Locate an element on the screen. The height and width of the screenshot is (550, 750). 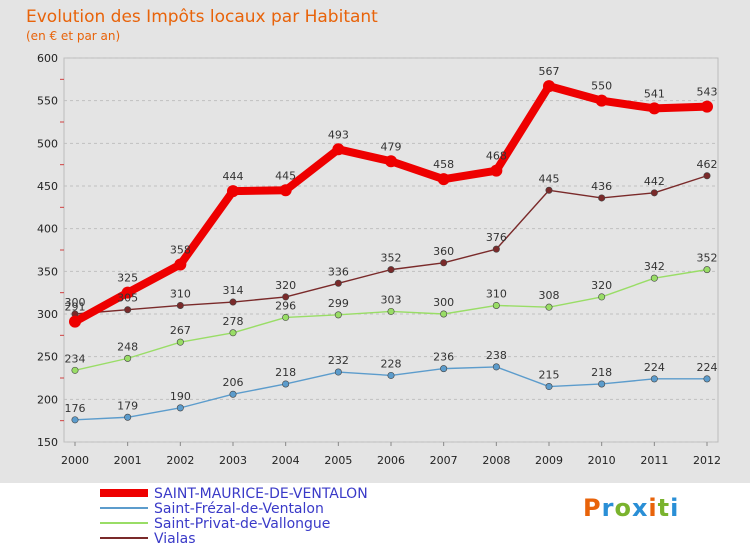
x-tick-label: 2004 is located at coordinates (286, 460).